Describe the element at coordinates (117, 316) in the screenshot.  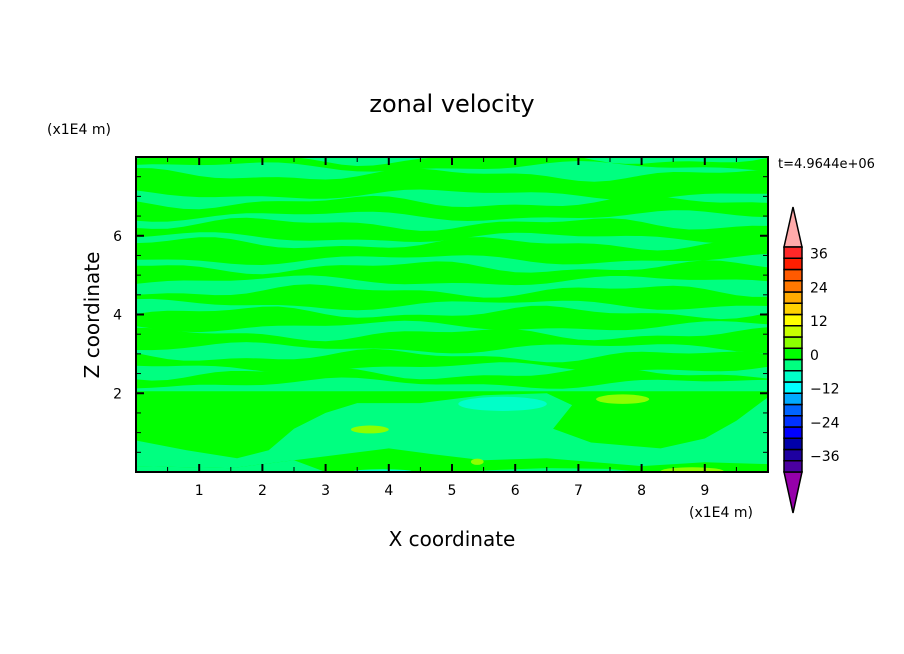
I see `y-tick-label: 4` at that location.